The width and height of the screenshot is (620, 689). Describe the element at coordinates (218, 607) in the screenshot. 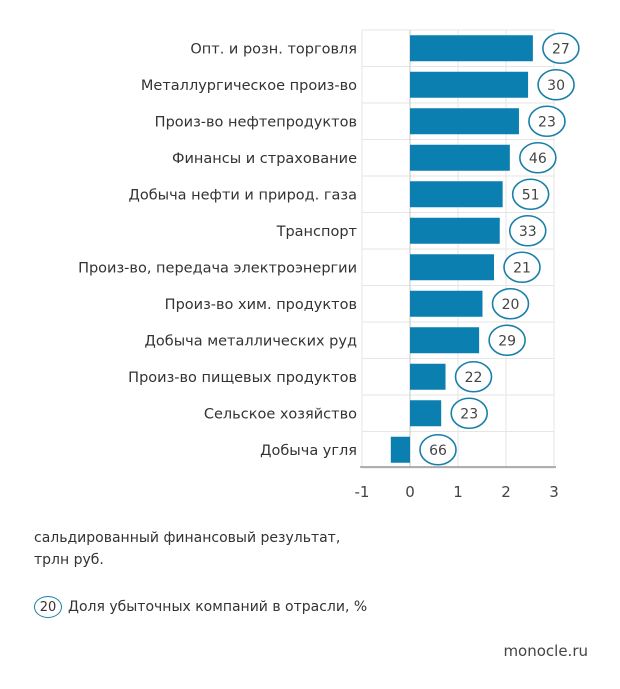

I see `legend-label: Доля убыточных компаний в отрасли, %` at that location.